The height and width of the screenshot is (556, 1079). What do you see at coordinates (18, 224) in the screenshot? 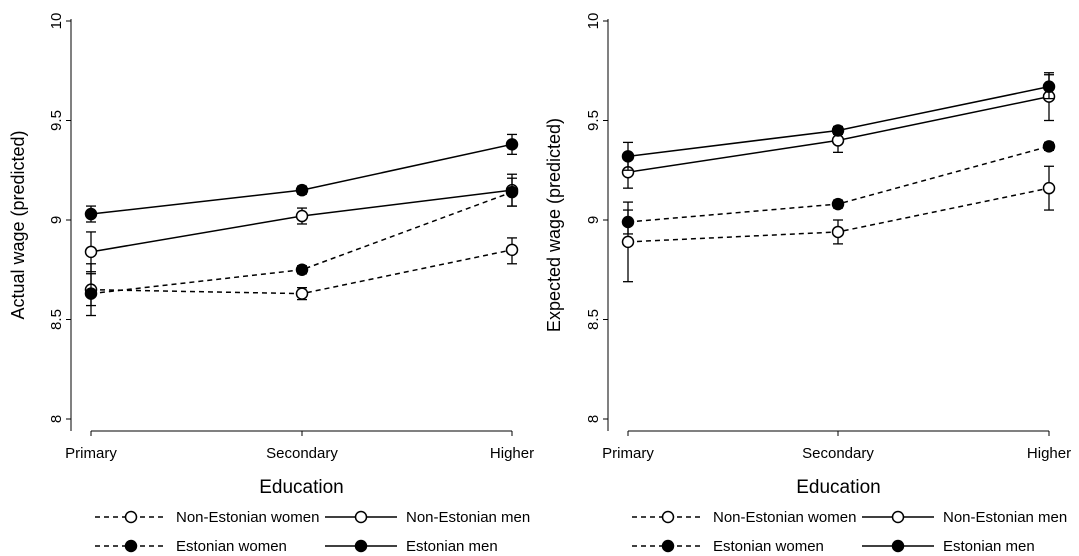
I see `y-axis-title: Actual wage (predicted)` at bounding box center [18, 224].